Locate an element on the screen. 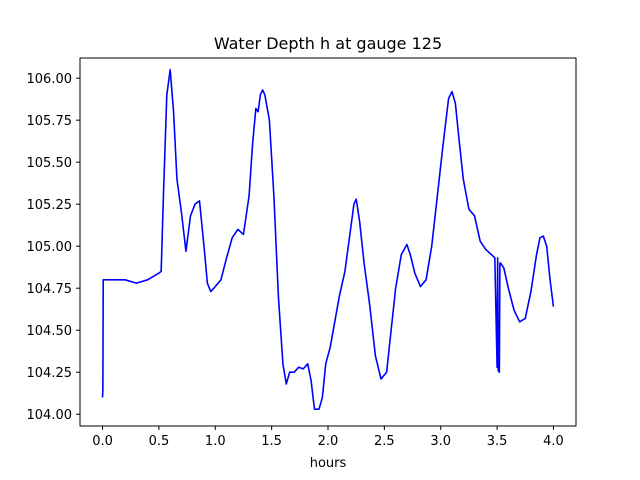 The width and height of the screenshot is (640, 480). x-tick-label: 1.0 is located at coordinates (215, 441).